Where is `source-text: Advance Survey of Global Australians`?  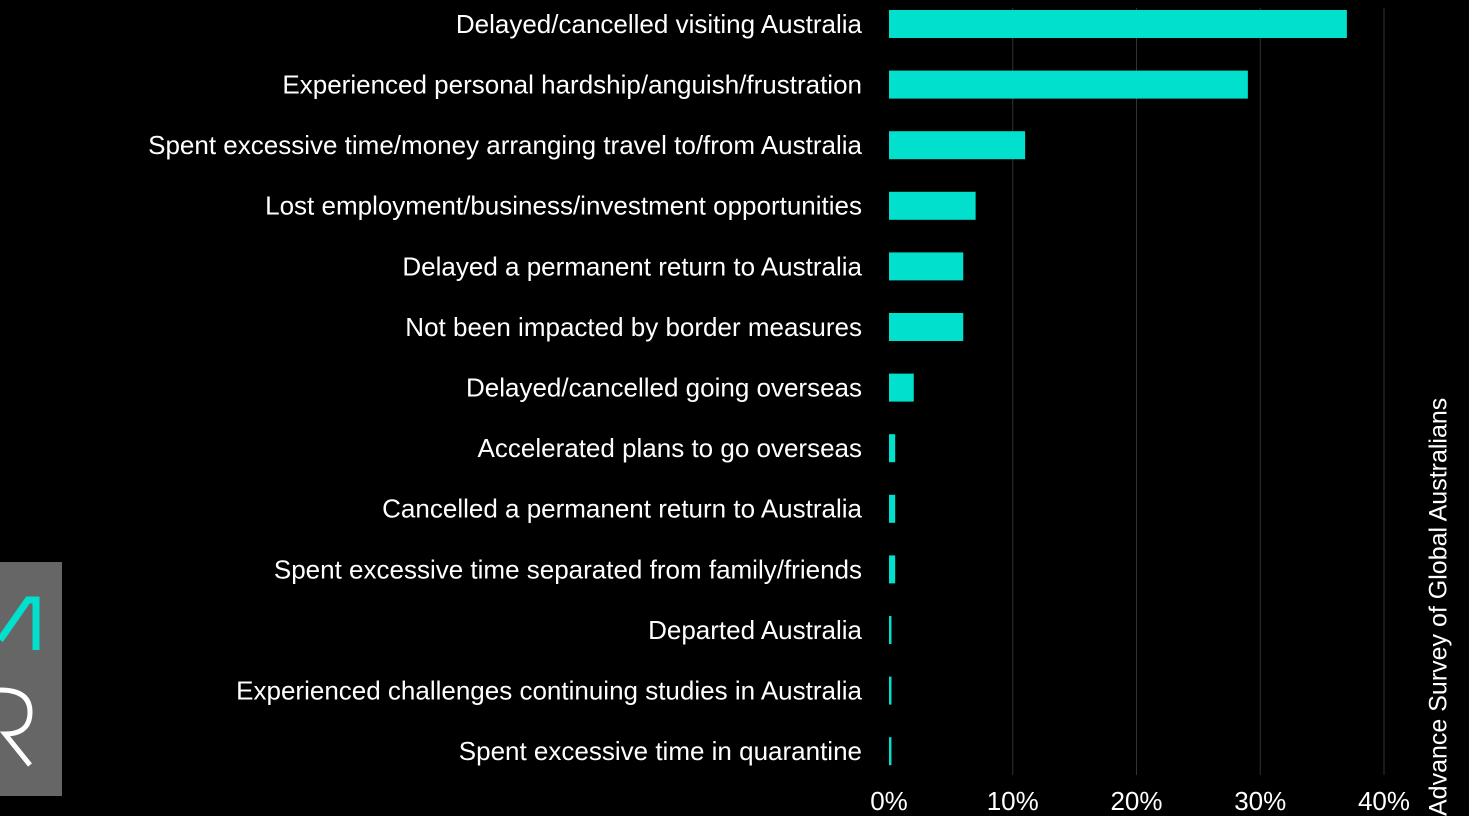
source-text: Advance Survey of Global Australians is located at coordinates (1439, 607).